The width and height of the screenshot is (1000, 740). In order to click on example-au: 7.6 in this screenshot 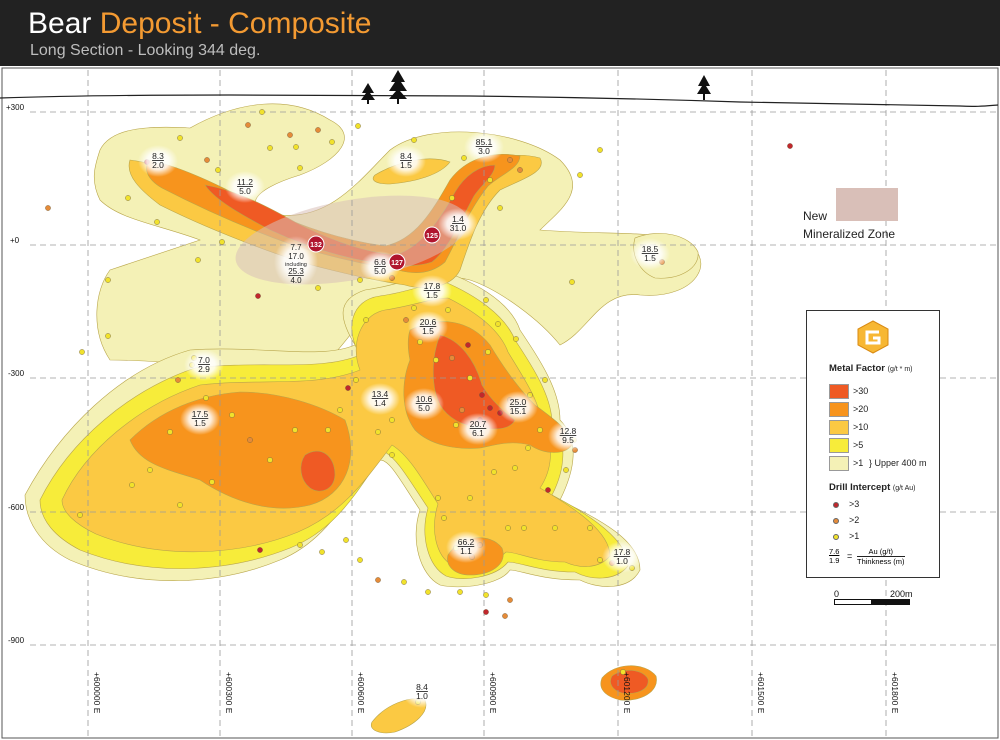, I will do `click(834, 551)`.